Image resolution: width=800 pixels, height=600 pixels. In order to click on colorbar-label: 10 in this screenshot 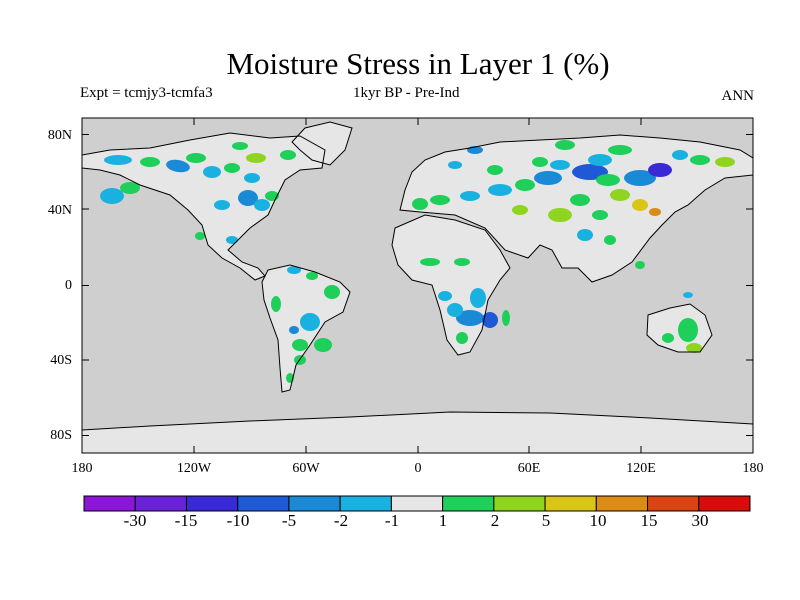, I will do `click(598, 520)`.